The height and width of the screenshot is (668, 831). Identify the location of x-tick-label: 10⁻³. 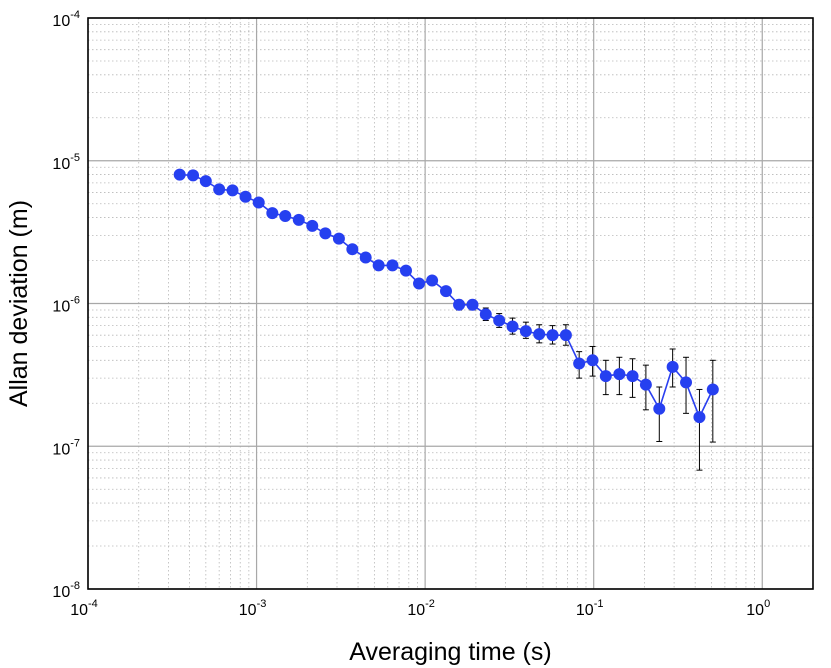
(253, 608).